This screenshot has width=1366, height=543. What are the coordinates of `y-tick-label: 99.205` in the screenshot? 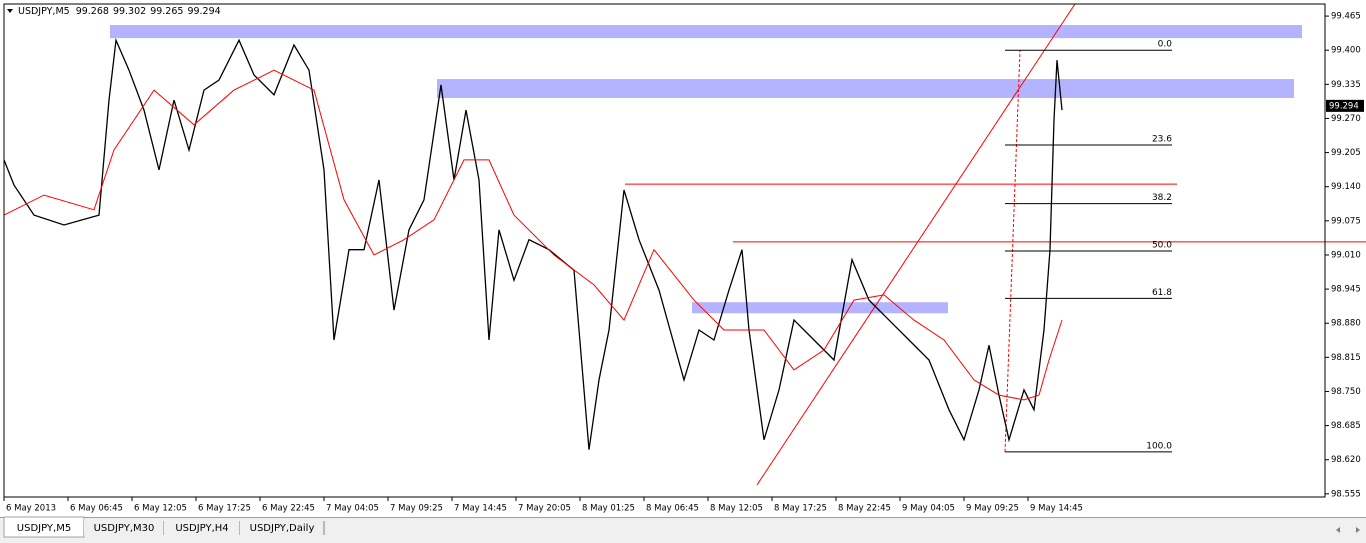 It's located at (1346, 153).